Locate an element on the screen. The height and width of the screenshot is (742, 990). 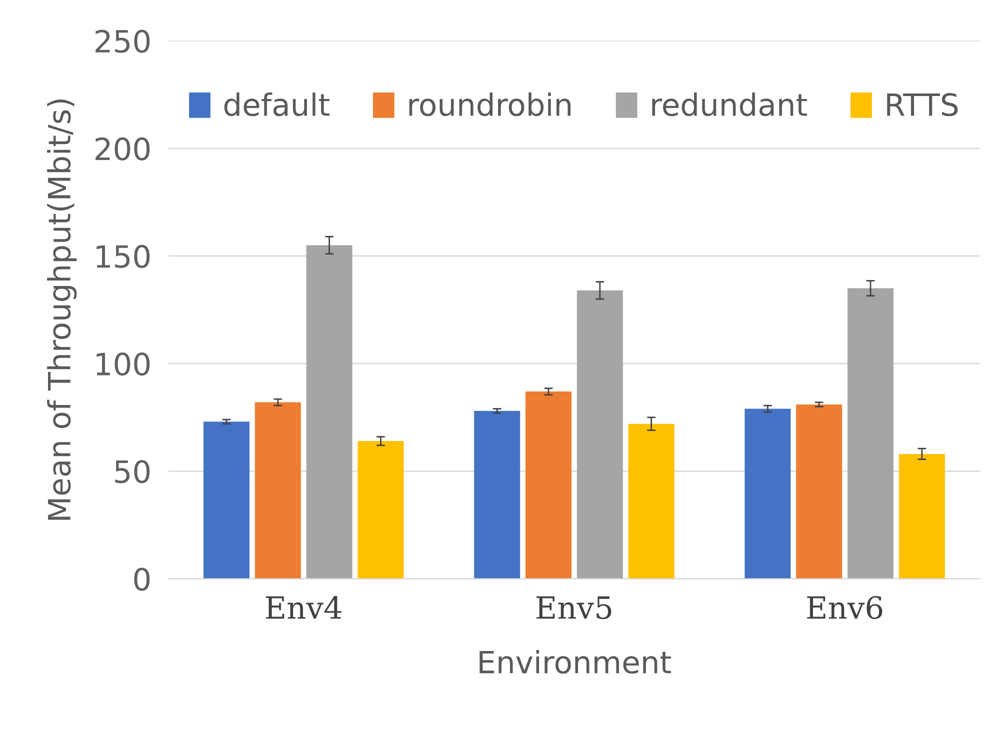
x-tick-label: Env6 is located at coordinates (844, 608).